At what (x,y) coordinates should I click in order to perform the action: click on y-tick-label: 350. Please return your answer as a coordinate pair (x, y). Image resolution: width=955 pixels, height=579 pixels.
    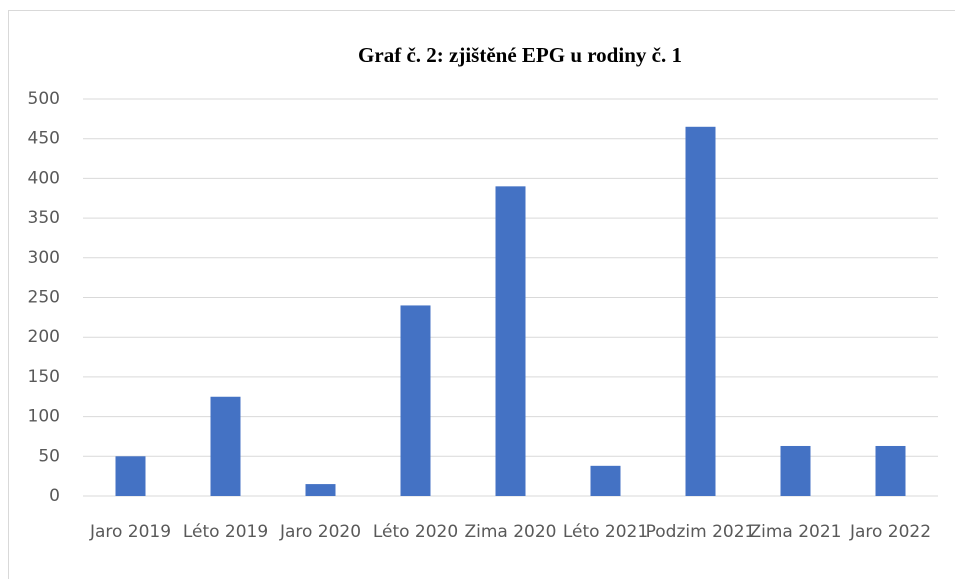
    Looking at the image, I should click on (44, 218).